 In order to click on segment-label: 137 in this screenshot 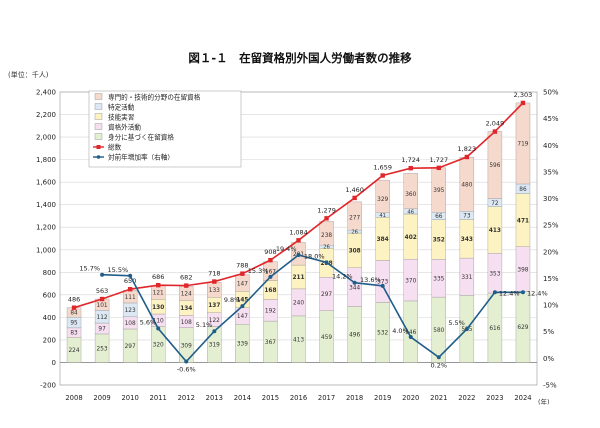, I will do `click(214, 306)`.